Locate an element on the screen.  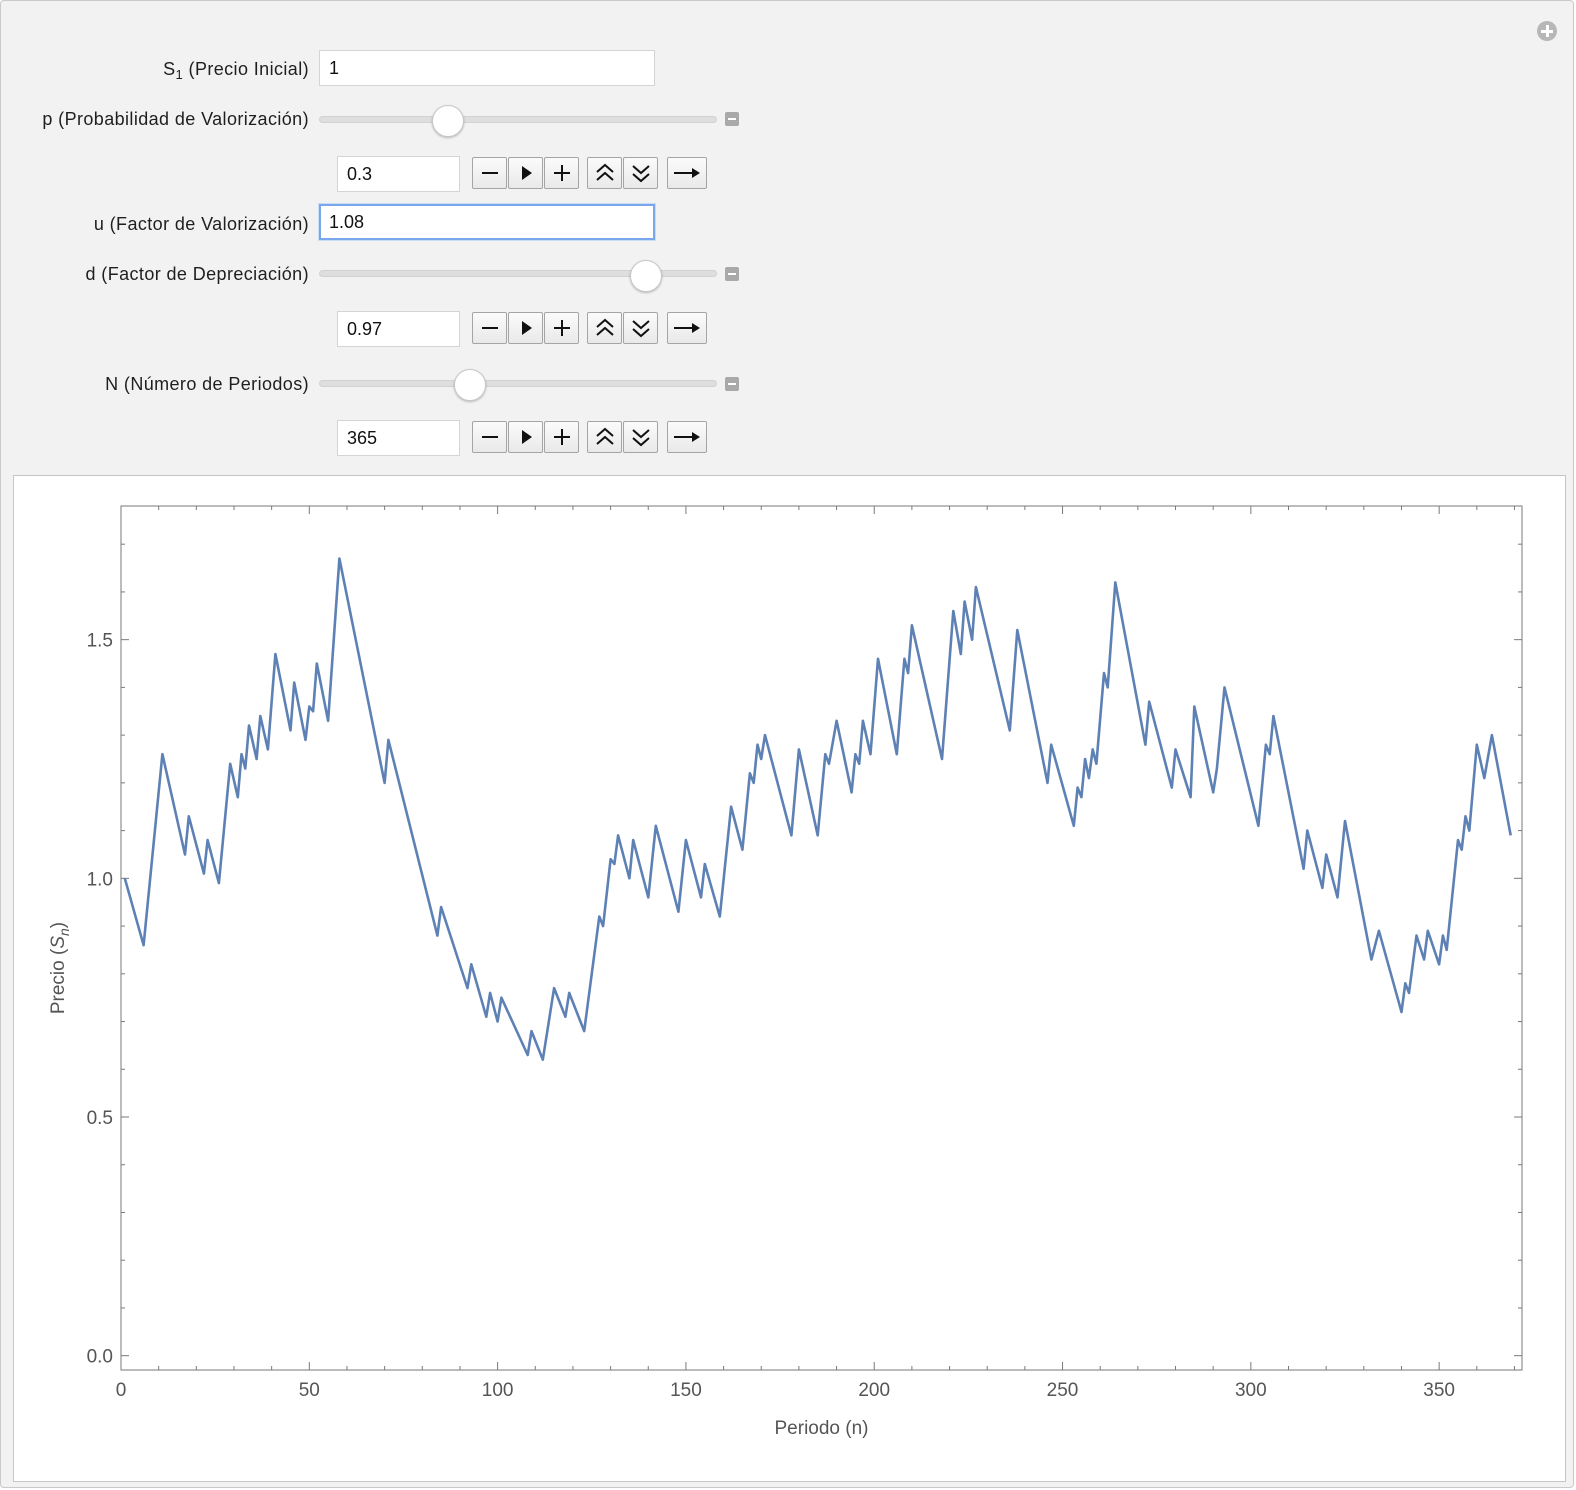
x-axis-title: Periodo (n) is located at coordinates (822, 1428).